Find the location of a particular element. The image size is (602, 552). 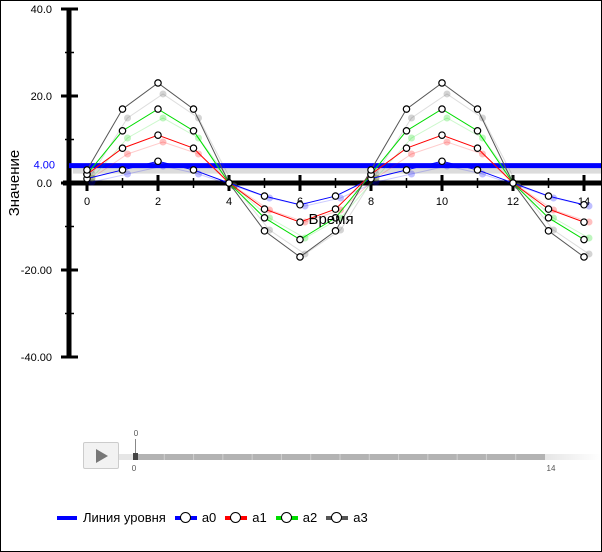

x-tick-label: 2 is located at coordinates (158, 202).